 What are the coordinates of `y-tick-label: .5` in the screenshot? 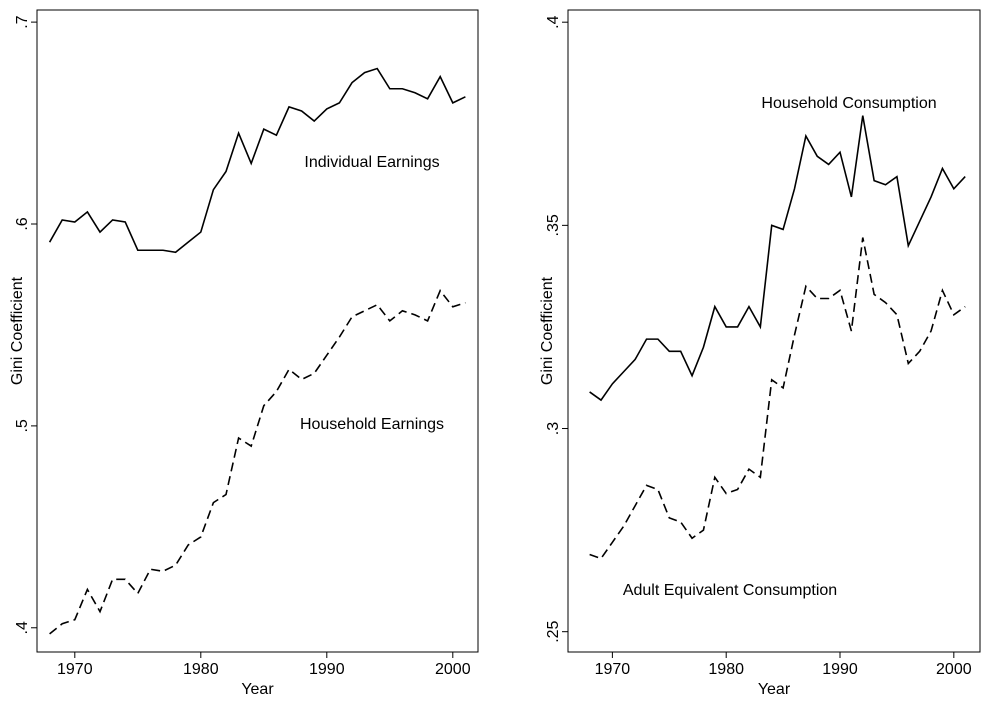 It's located at (22, 425).